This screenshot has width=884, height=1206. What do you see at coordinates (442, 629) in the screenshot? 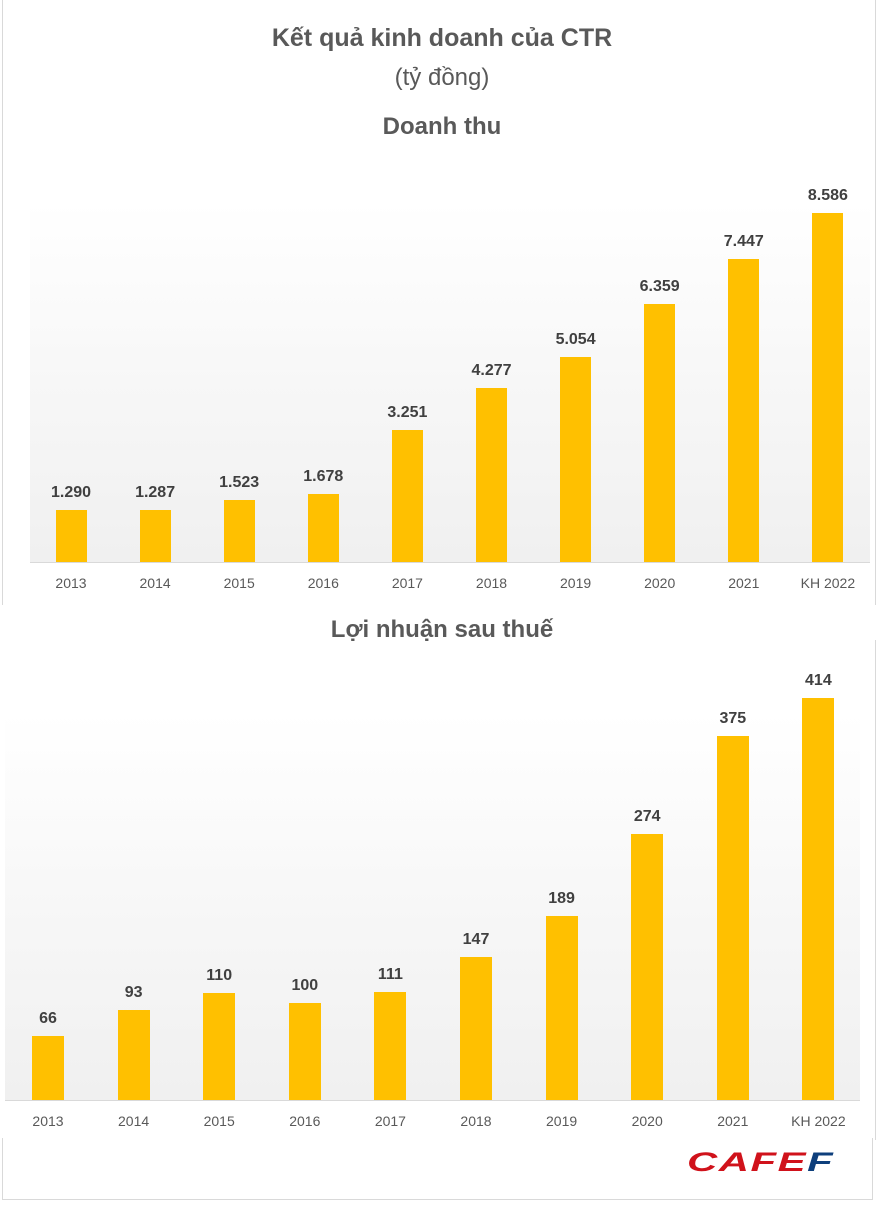
I see `chart-title-profit: Lợi nhuận sau thuế` at bounding box center [442, 629].